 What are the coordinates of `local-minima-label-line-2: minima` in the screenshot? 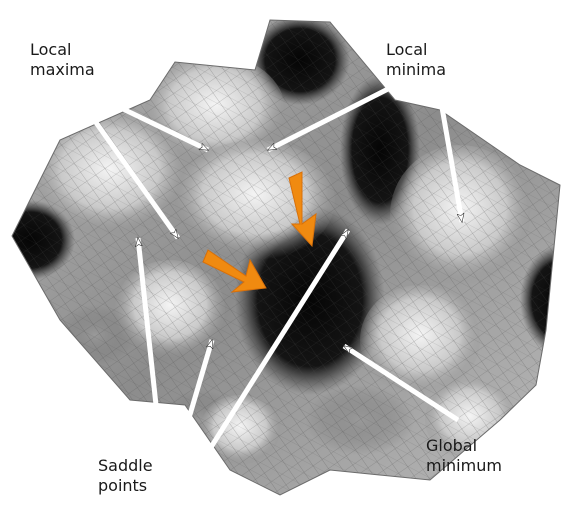 It's located at (416, 69).